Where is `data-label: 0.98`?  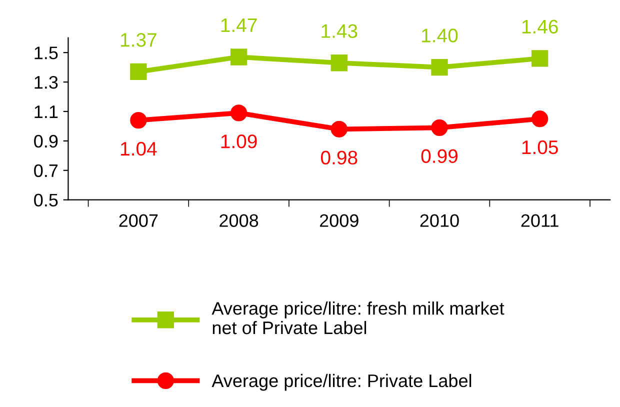 data-label: 0.98 is located at coordinates (339, 157).